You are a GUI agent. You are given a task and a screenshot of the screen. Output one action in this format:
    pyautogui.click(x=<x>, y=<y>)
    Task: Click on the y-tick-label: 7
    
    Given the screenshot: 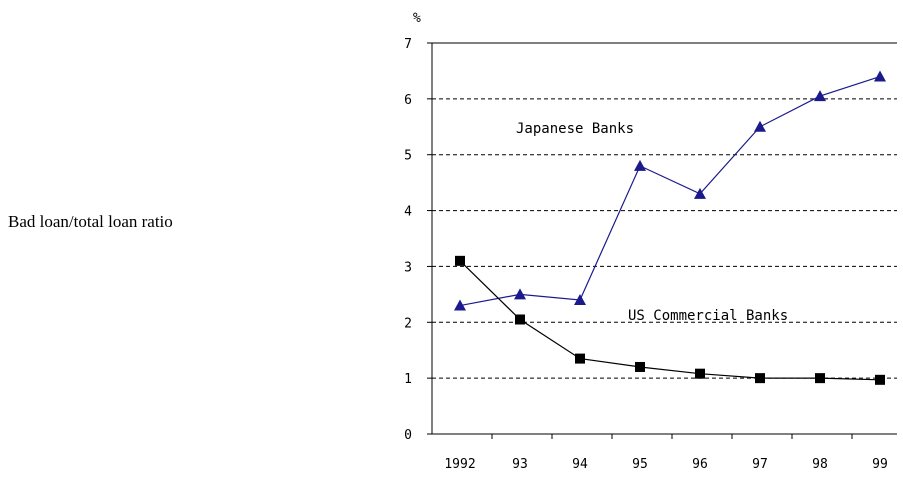 What is the action you would take?
    pyautogui.click(x=408, y=44)
    